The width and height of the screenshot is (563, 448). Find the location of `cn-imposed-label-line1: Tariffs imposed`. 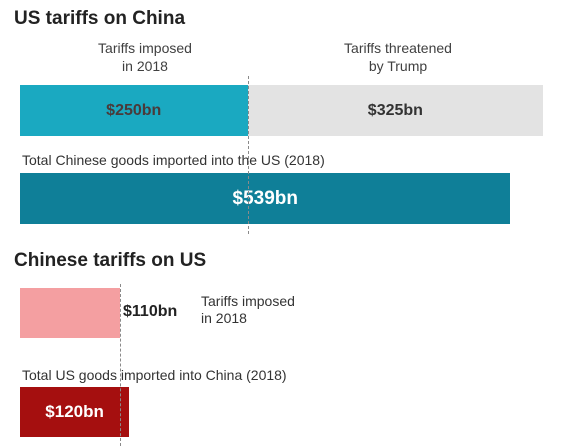

cn-imposed-label-line1: Tariffs imposed is located at coordinates (248, 301).